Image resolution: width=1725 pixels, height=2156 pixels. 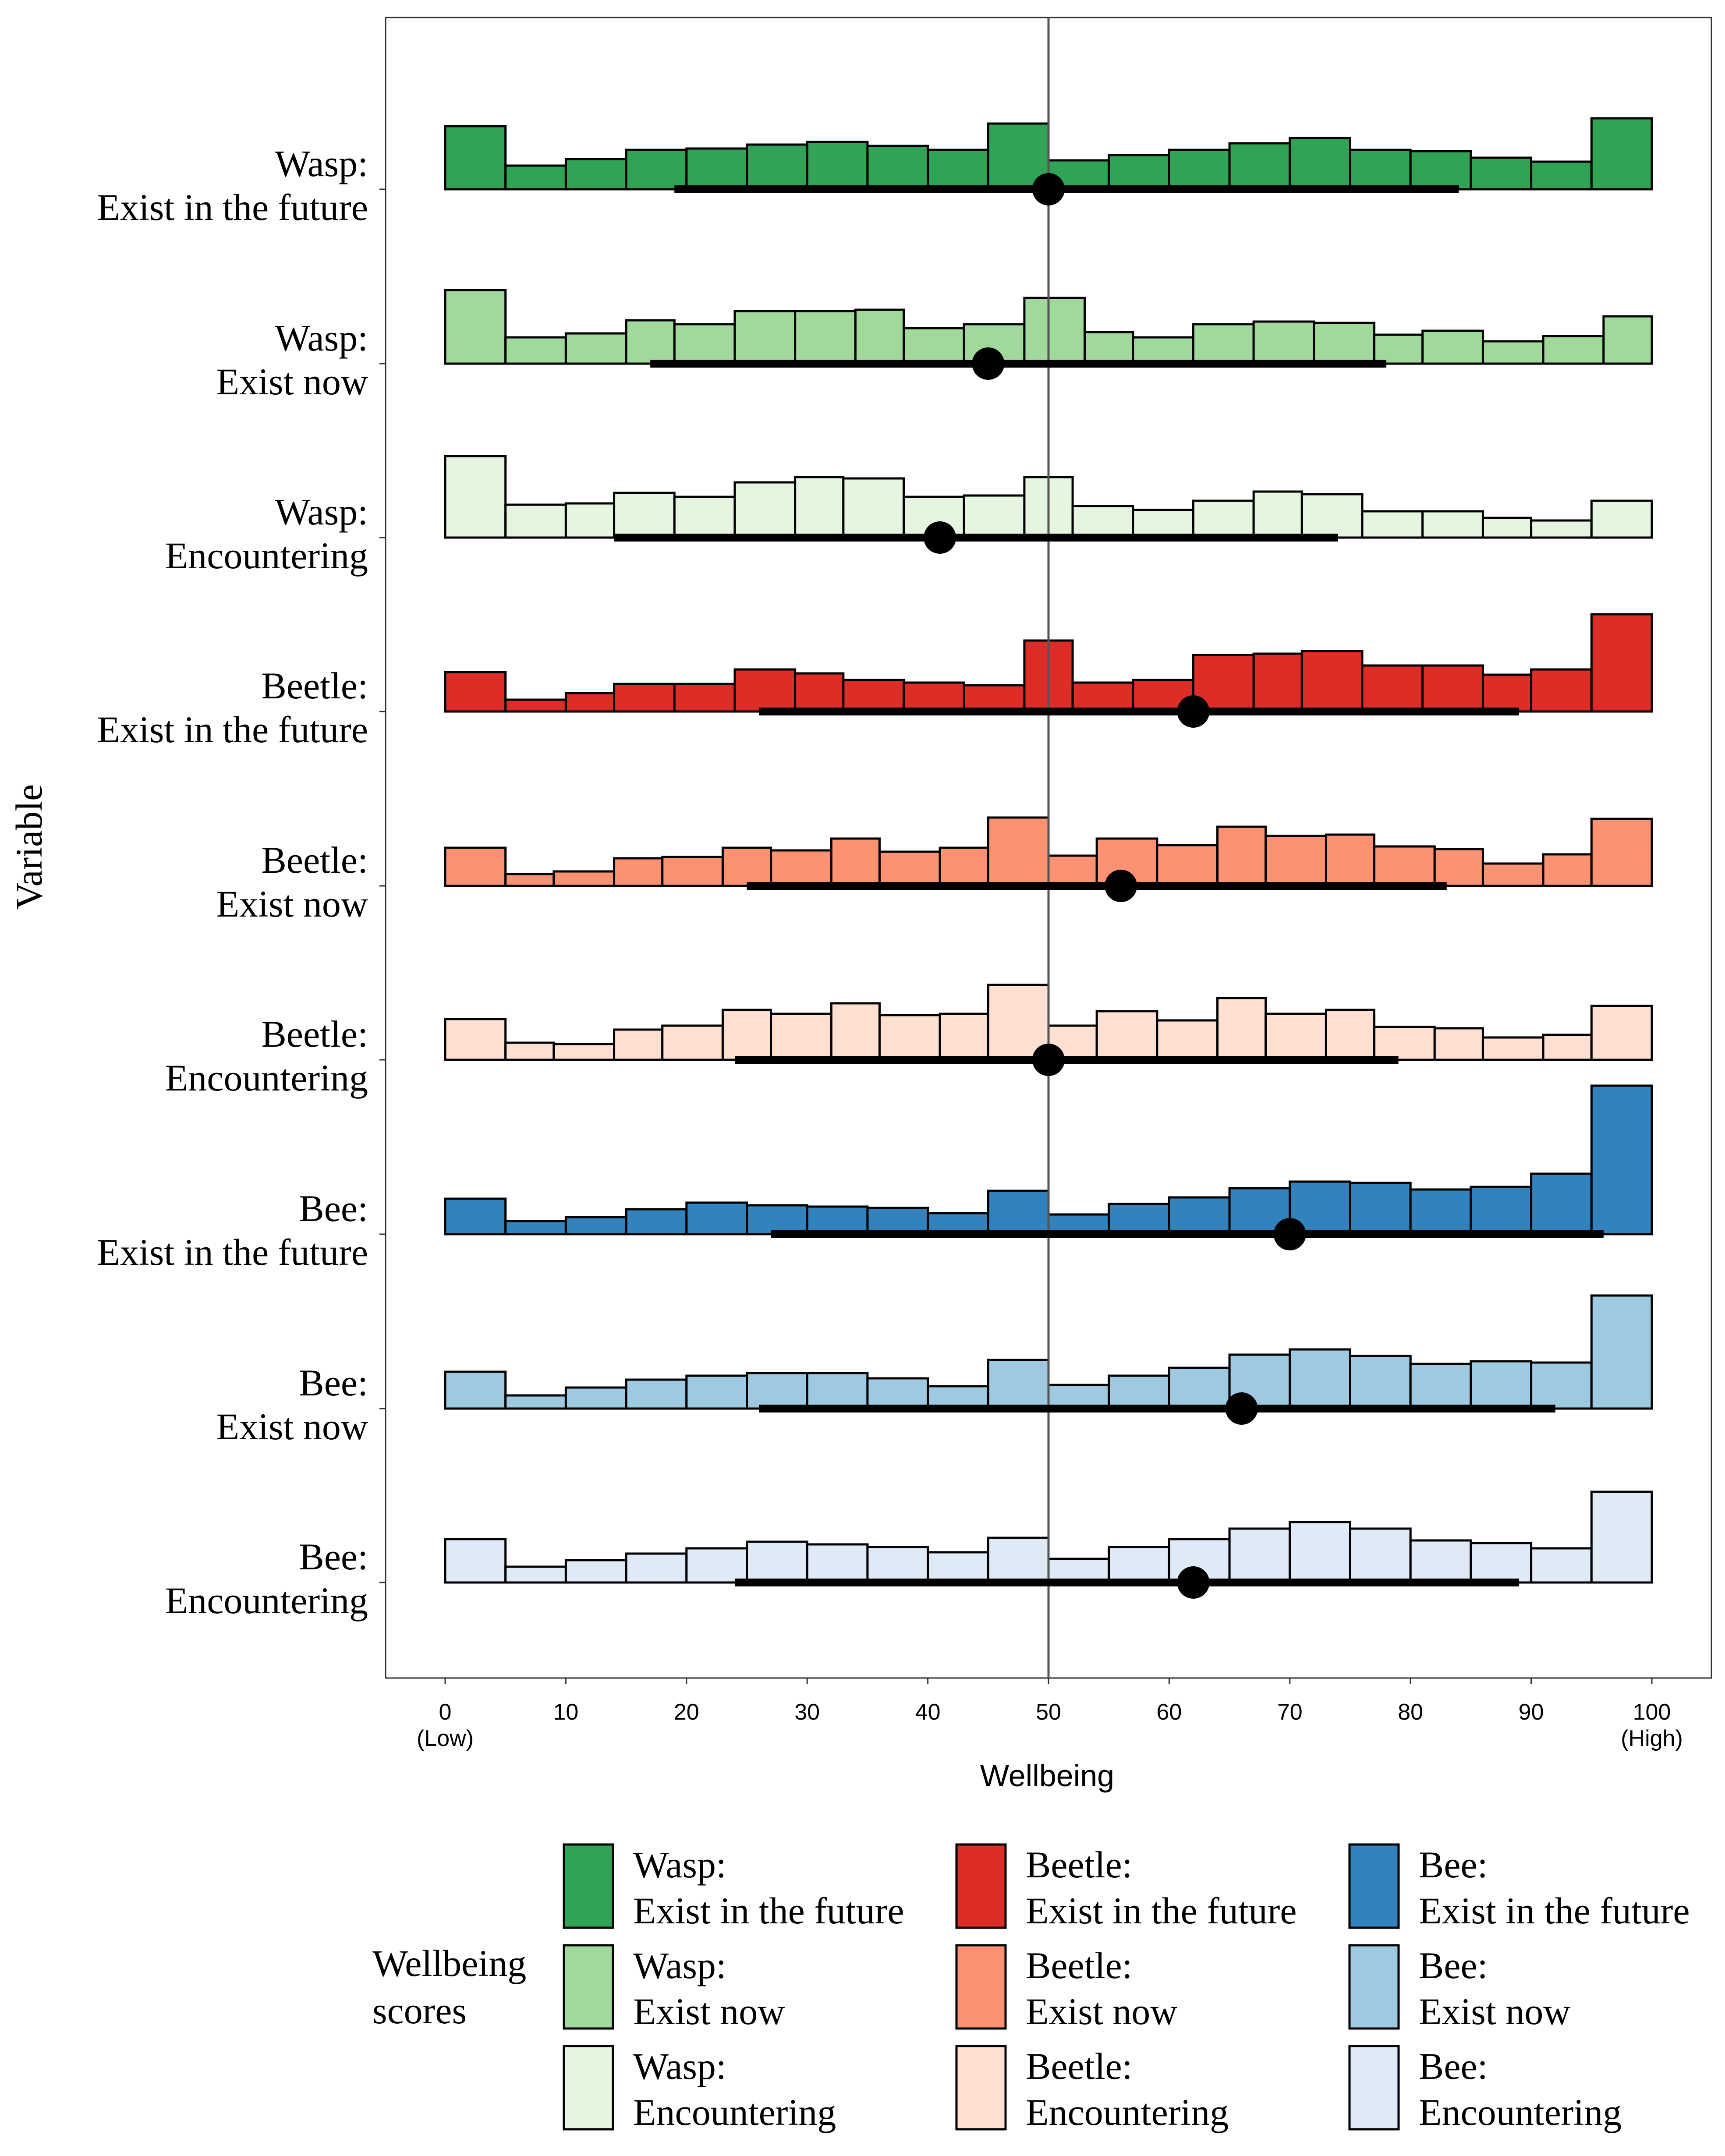 I want to click on x-tick-label: 90, so click(x=1532, y=1712).